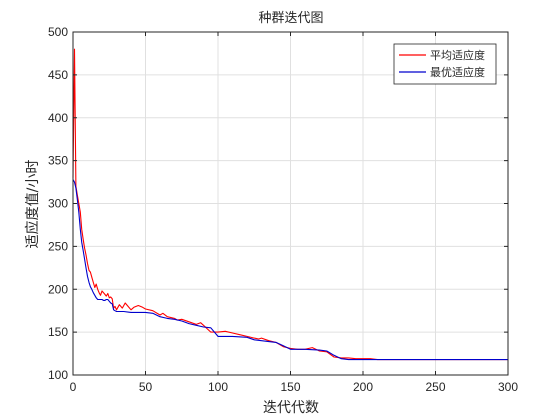  I want to click on y-tick-label: 150, so click(58, 332).